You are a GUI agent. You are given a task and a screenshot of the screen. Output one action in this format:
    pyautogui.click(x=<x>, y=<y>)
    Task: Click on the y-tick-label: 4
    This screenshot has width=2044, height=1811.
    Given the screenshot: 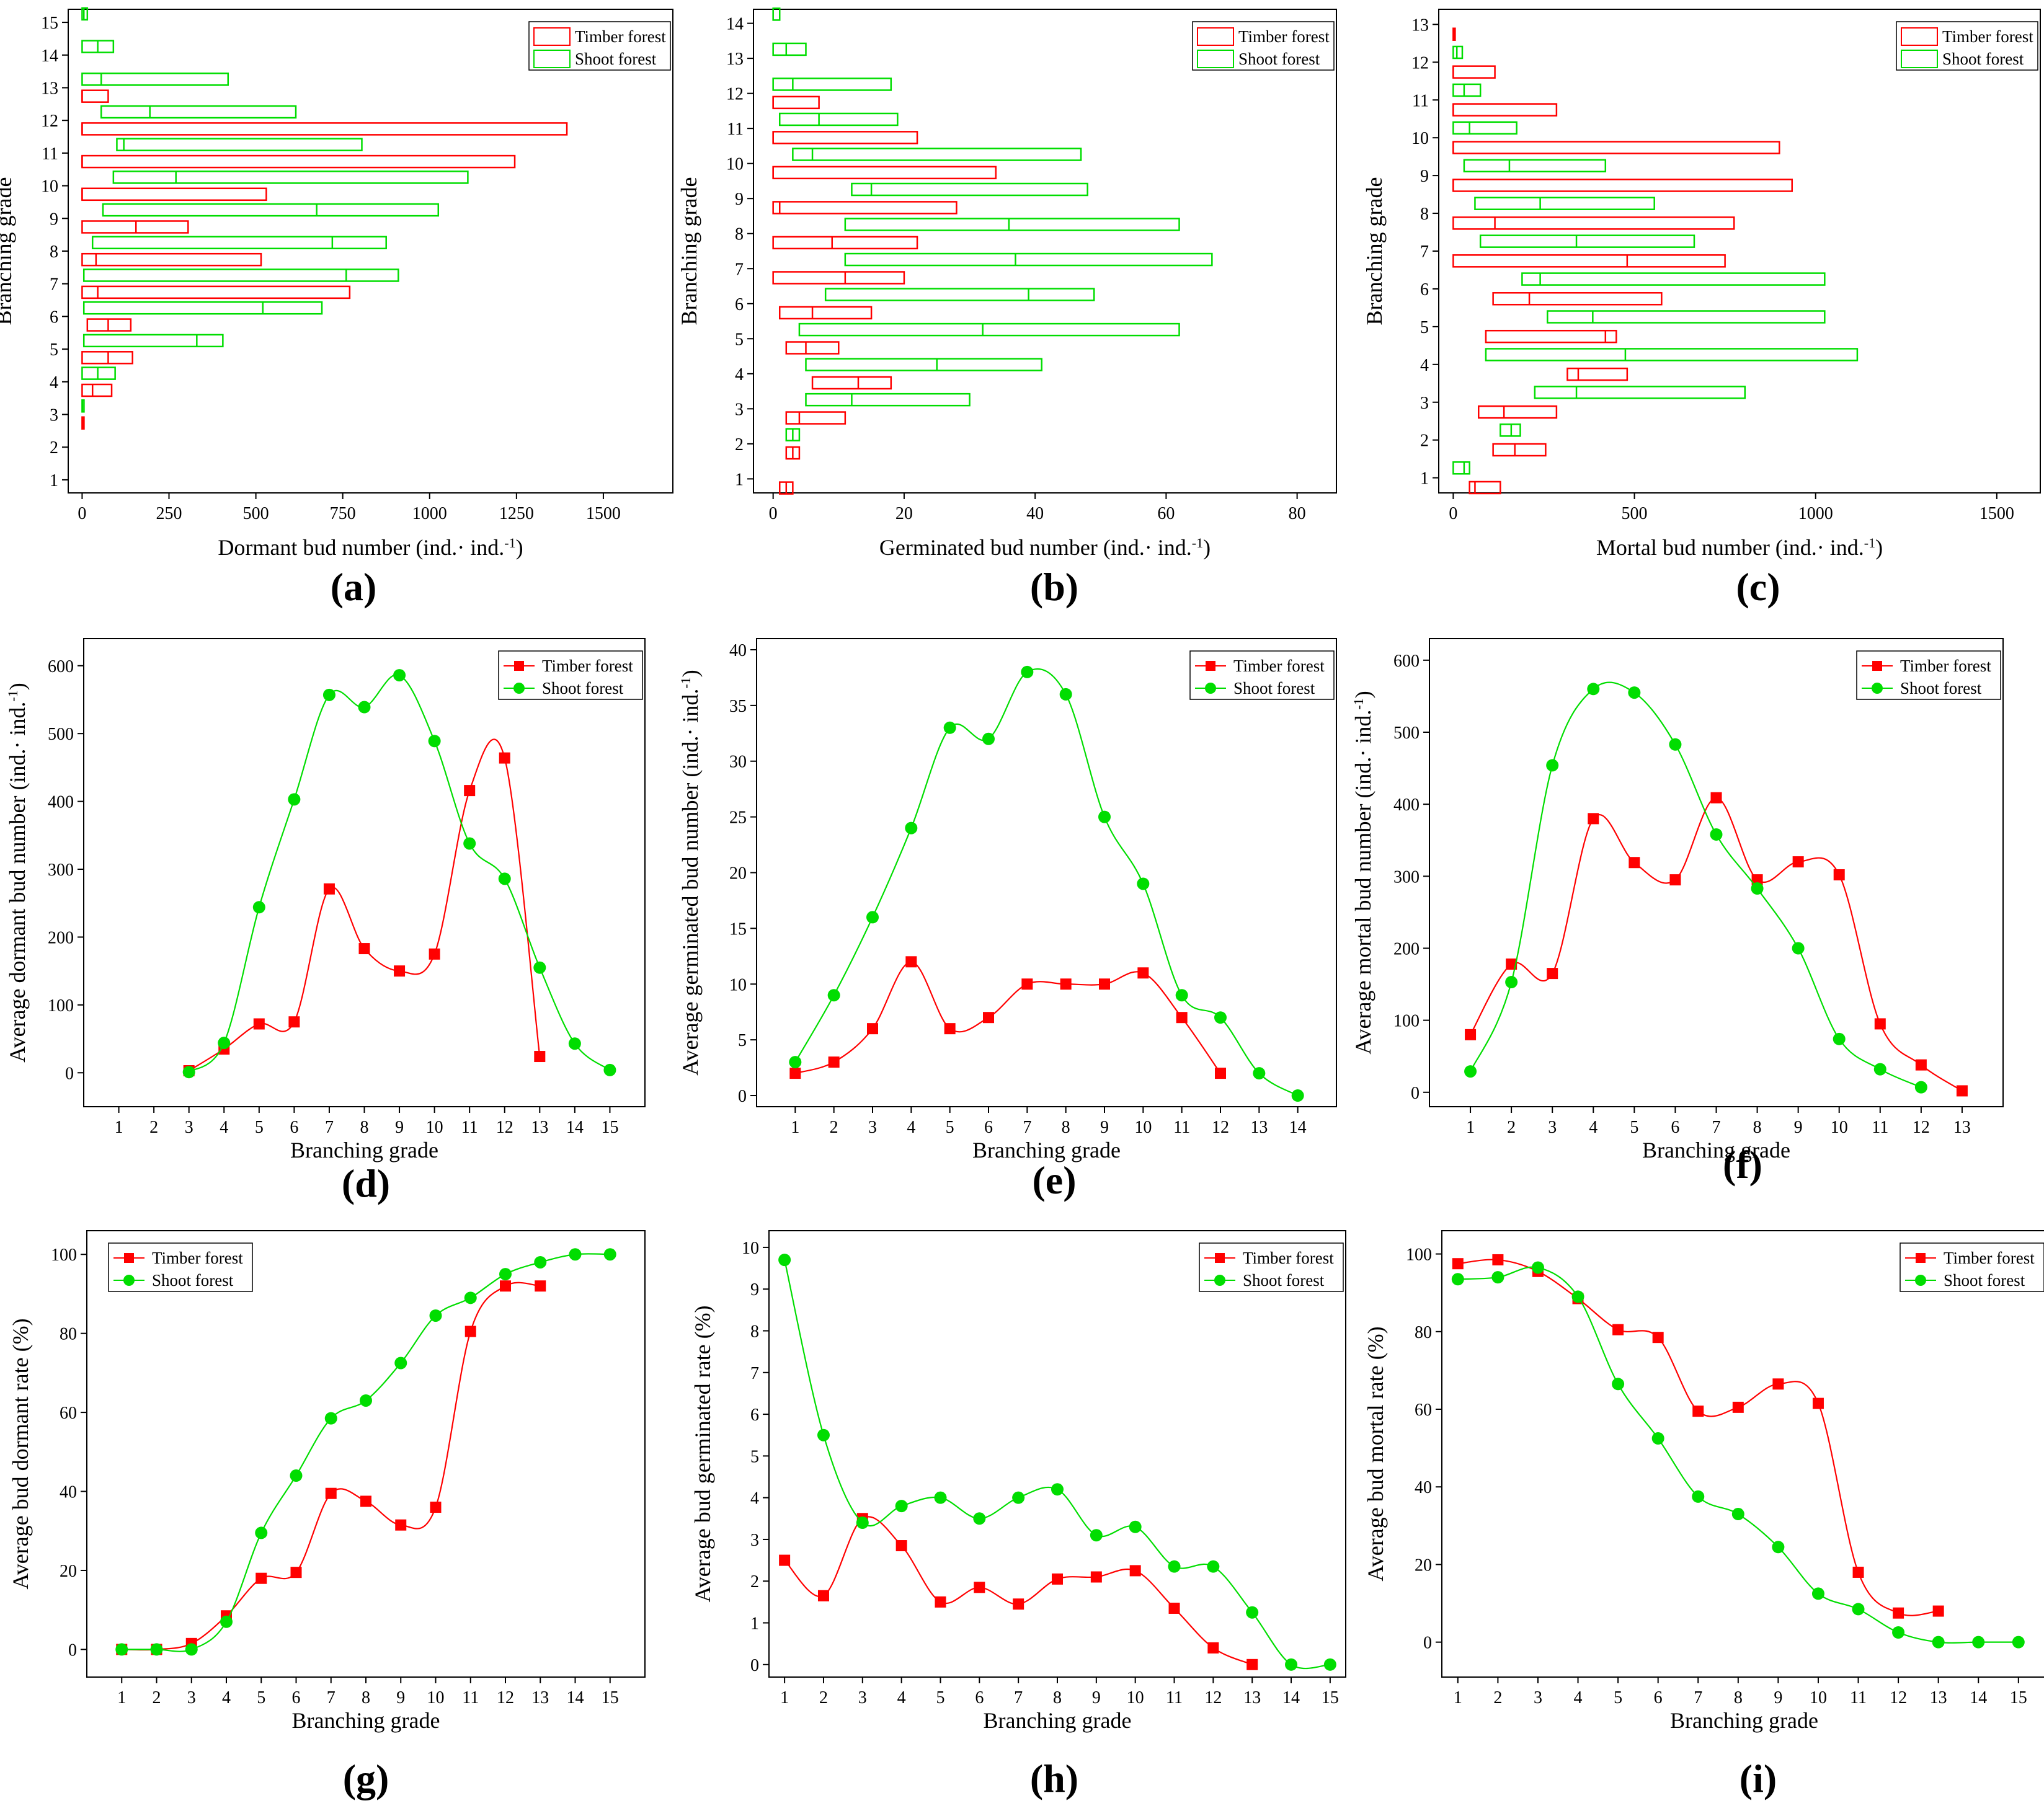 What is the action you would take?
    pyautogui.click(x=1424, y=365)
    